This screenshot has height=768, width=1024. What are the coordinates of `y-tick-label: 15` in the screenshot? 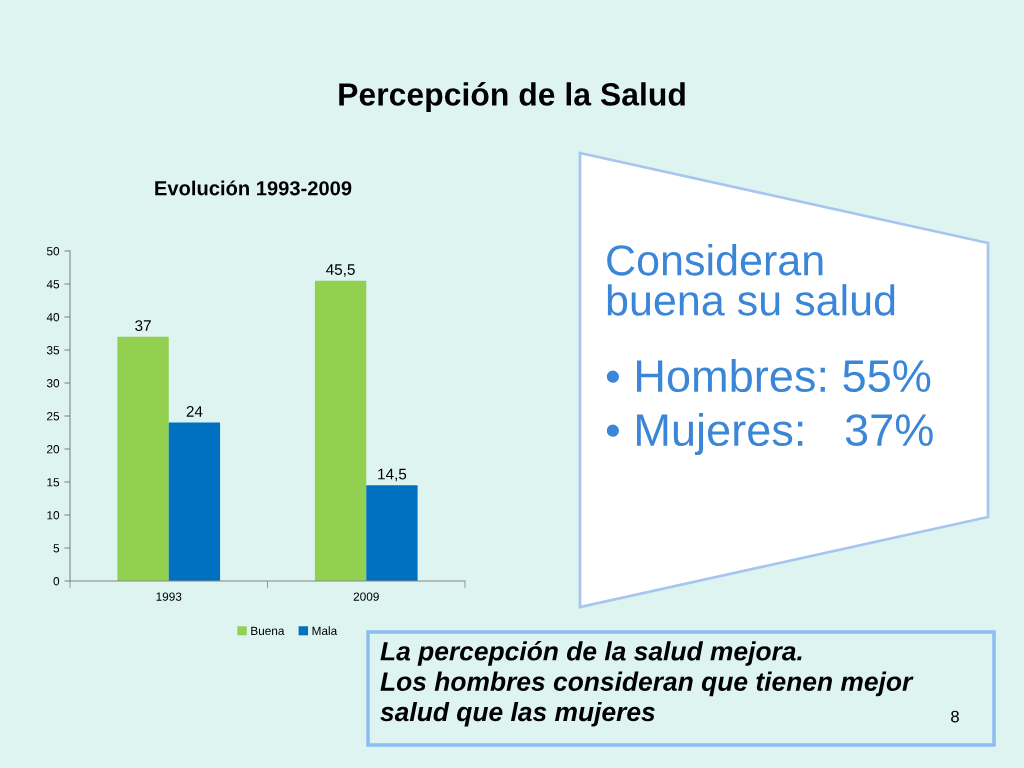 It's located at (53, 482).